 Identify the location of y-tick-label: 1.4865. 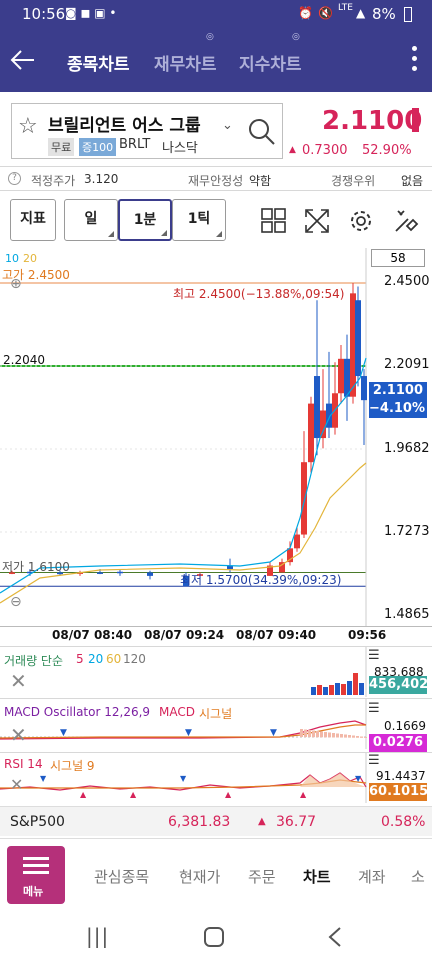
(407, 614).